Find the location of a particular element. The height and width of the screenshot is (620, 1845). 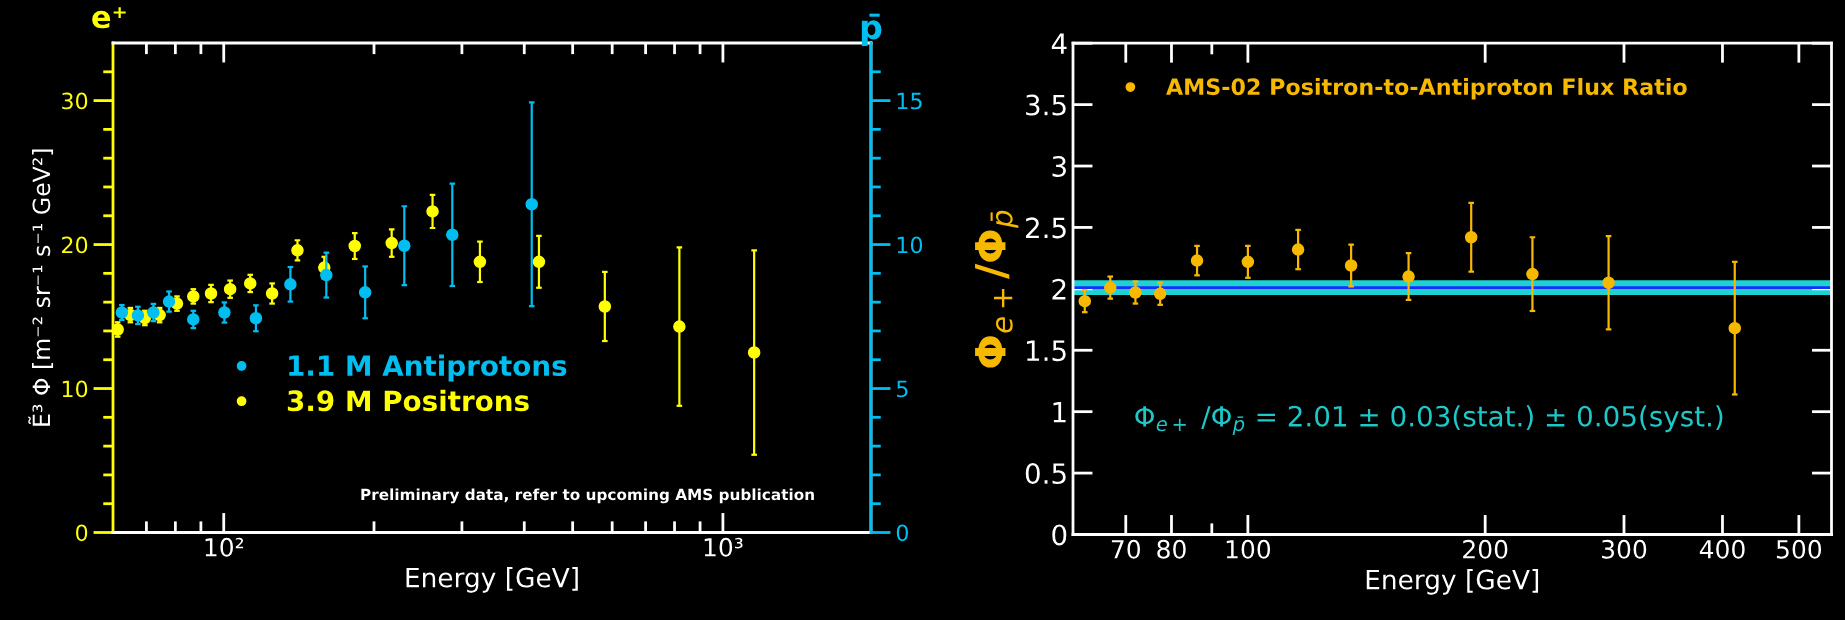

y2-tick-label: 15 is located at coordinates (909, 101).